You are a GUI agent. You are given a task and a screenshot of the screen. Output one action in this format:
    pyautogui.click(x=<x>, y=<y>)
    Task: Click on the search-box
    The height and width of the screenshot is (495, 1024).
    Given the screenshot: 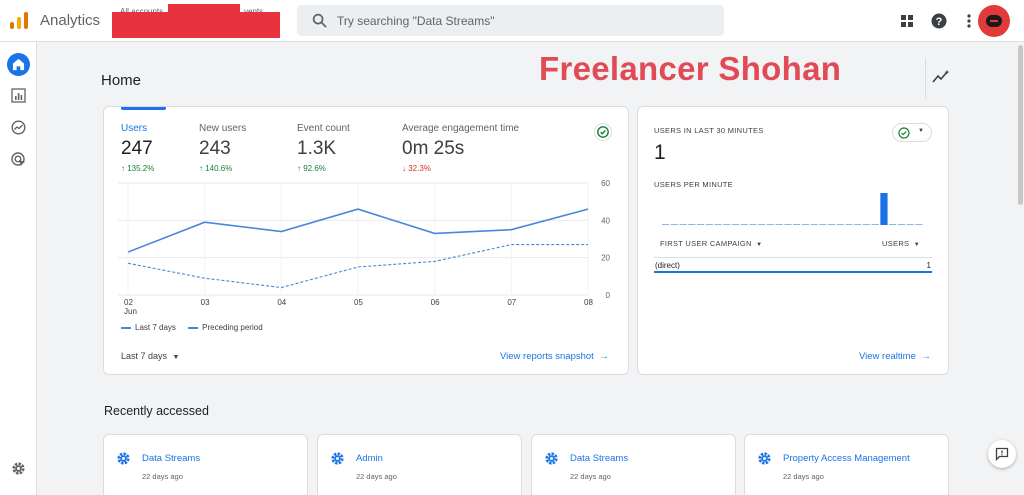 What is the action you would take?
    pyautogui.click(x=510, y=20)
    